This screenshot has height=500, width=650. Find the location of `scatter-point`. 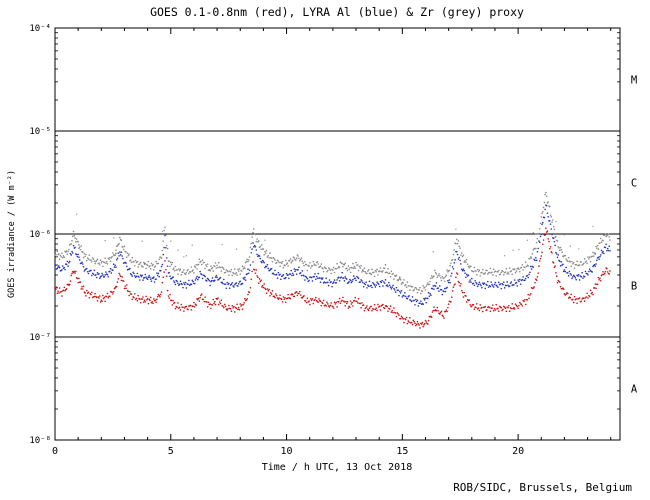

scatter-point is located at coordinates (105, 240).